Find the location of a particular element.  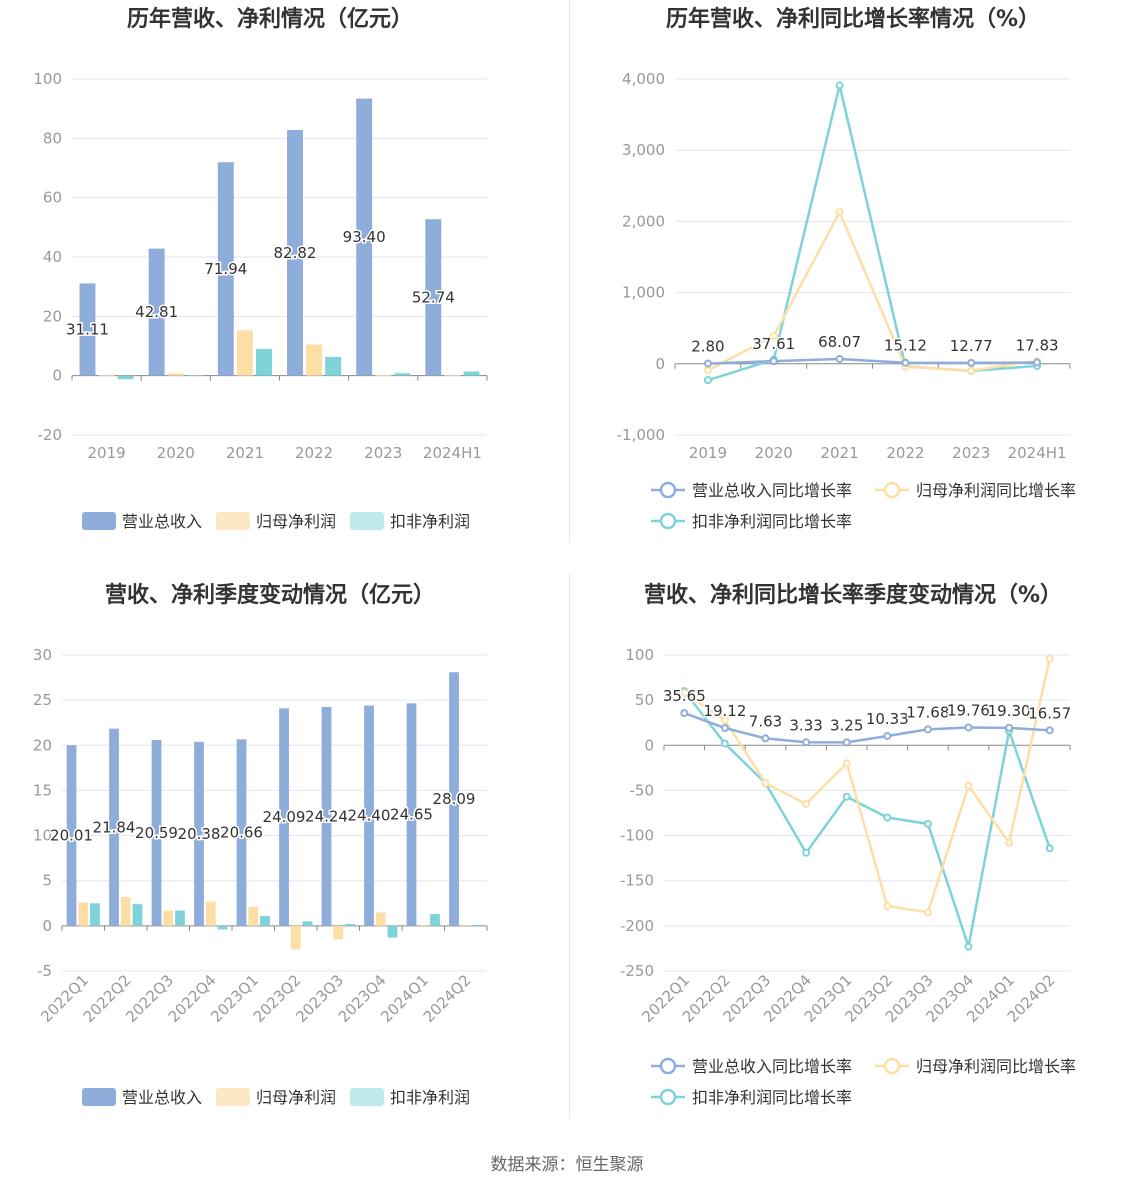

data-label: 24.40 is located at coordinates (369, 816).